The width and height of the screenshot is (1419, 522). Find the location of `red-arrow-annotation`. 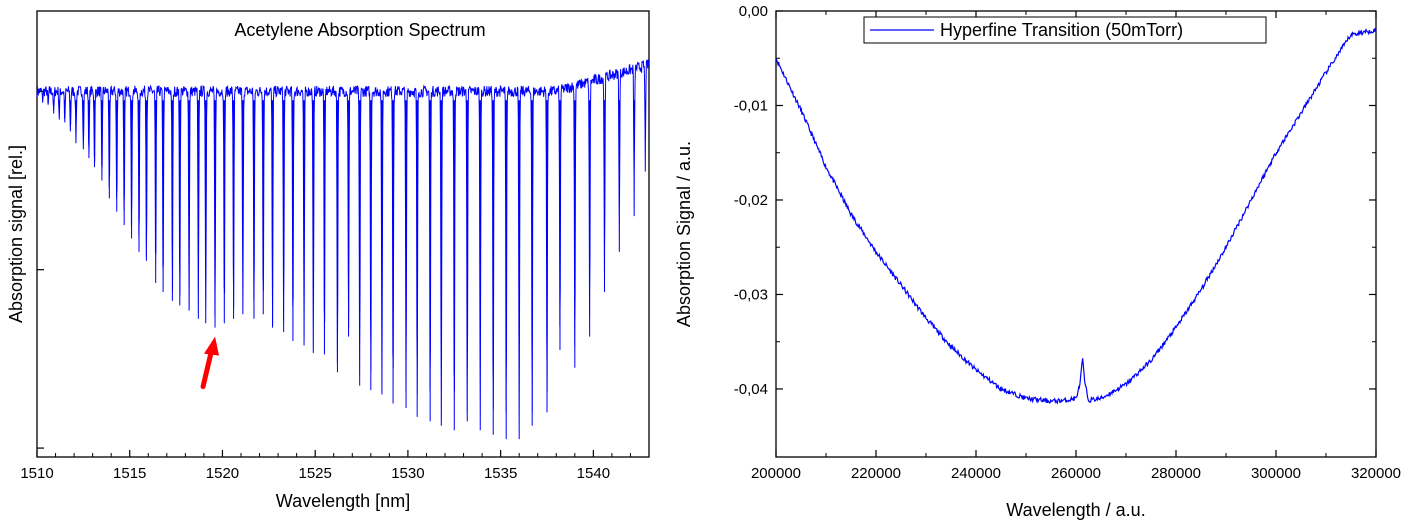

red-arrow-annotation is located at coordinates (210, 363).